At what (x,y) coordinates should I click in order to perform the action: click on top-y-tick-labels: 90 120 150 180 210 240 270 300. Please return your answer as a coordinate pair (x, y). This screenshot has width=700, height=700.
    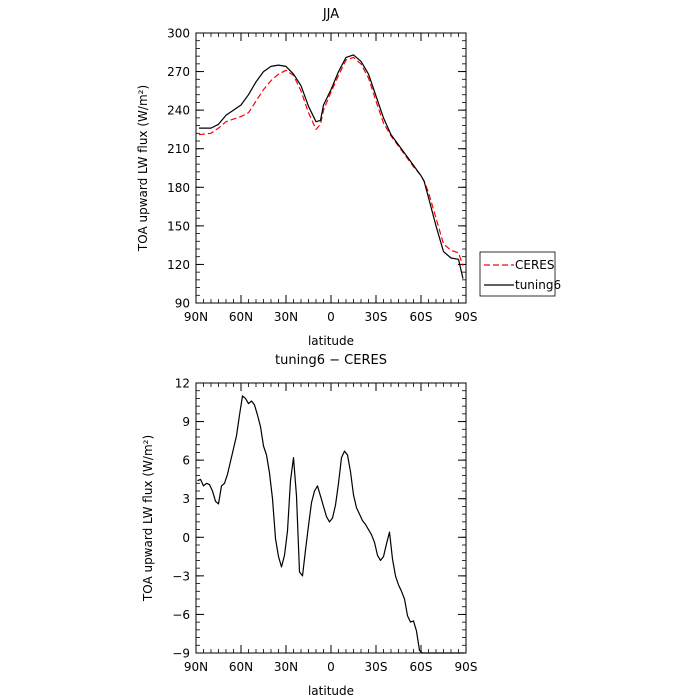
    Looking at the image, I should click on (178, 169).